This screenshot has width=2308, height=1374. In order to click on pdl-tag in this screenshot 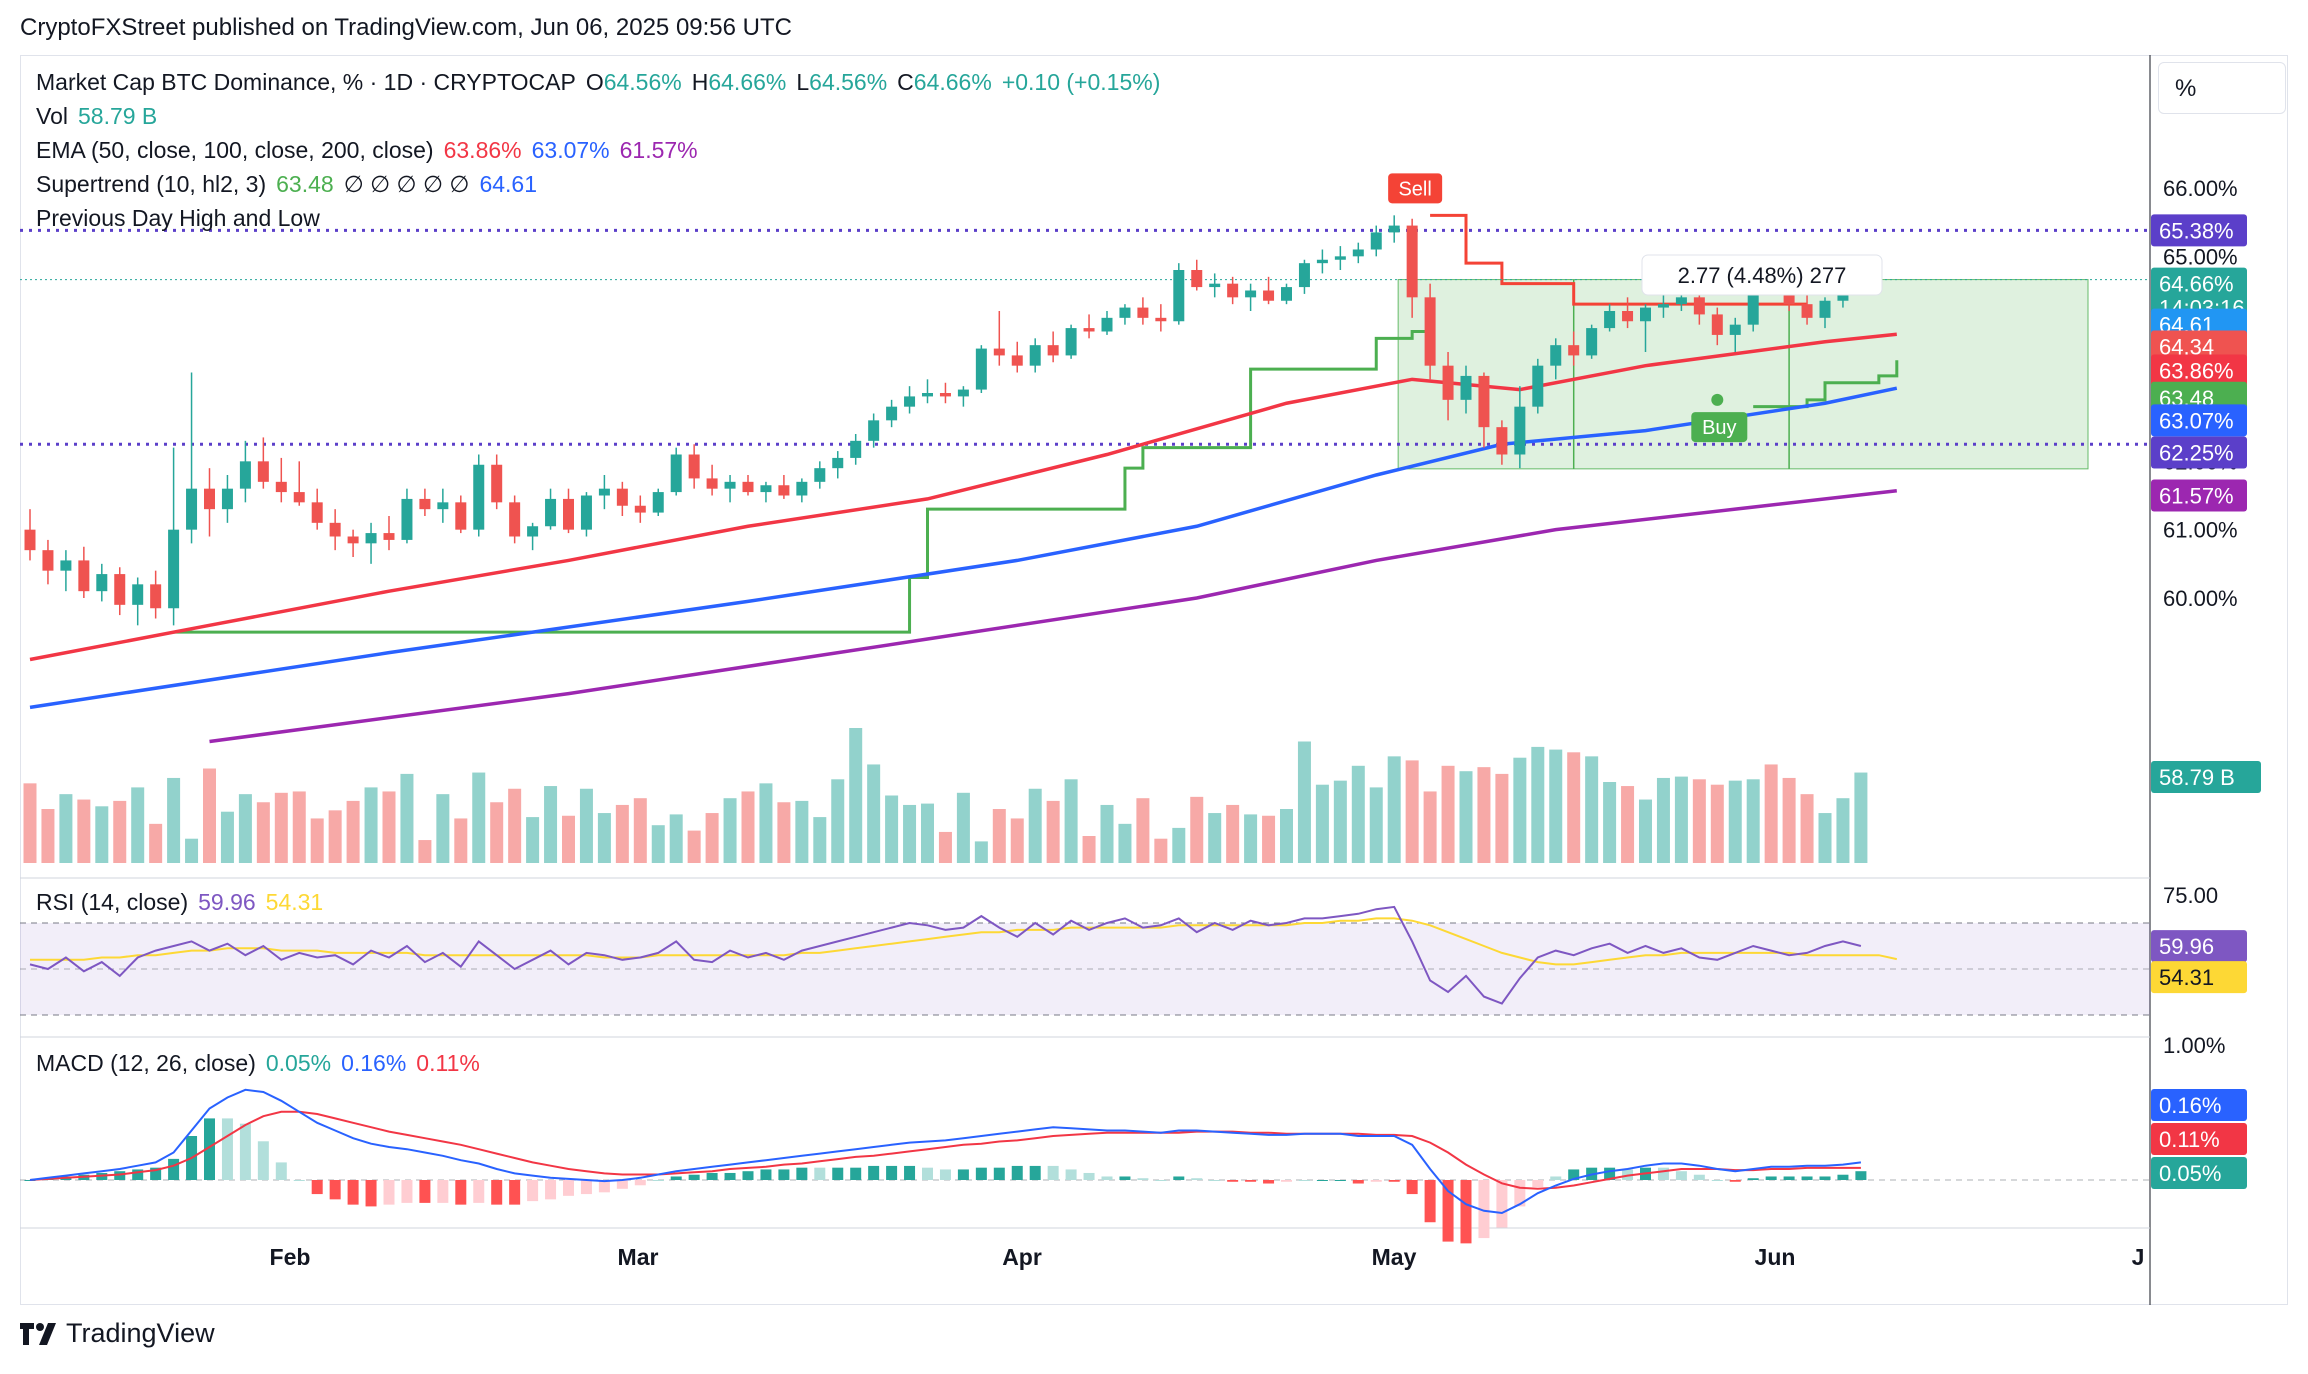, I will do `click(2199, 452)`.